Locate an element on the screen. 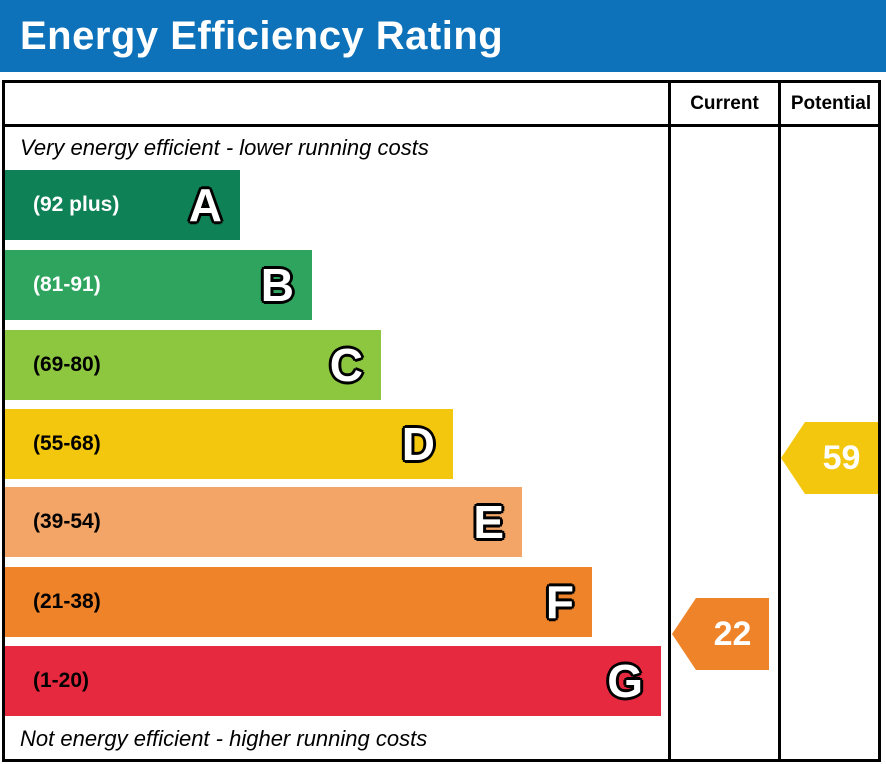 This screenshot has height=764, width=886. band-letter: B is located at coordinates (277, 285).